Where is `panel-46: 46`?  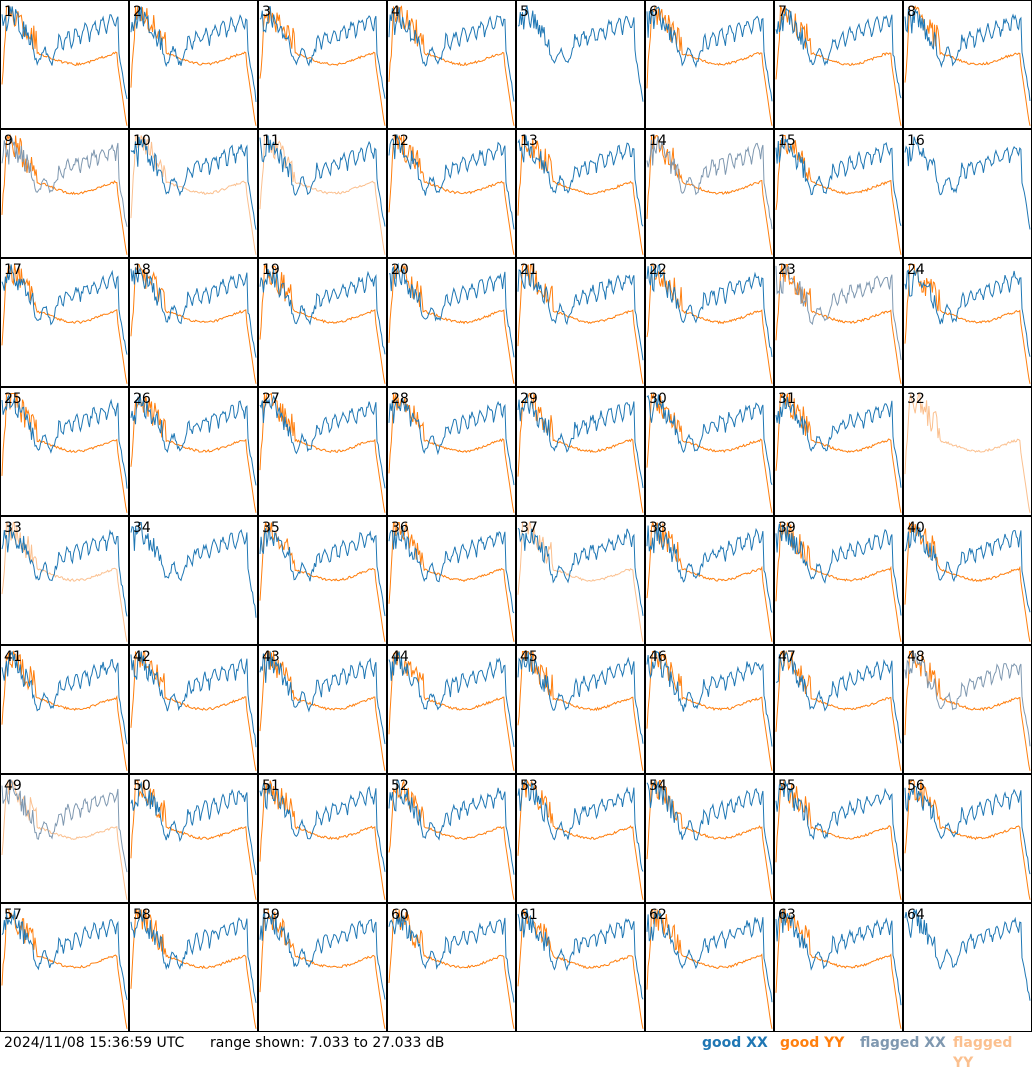 panel-46: 46 is located at coordinates (709, 709).